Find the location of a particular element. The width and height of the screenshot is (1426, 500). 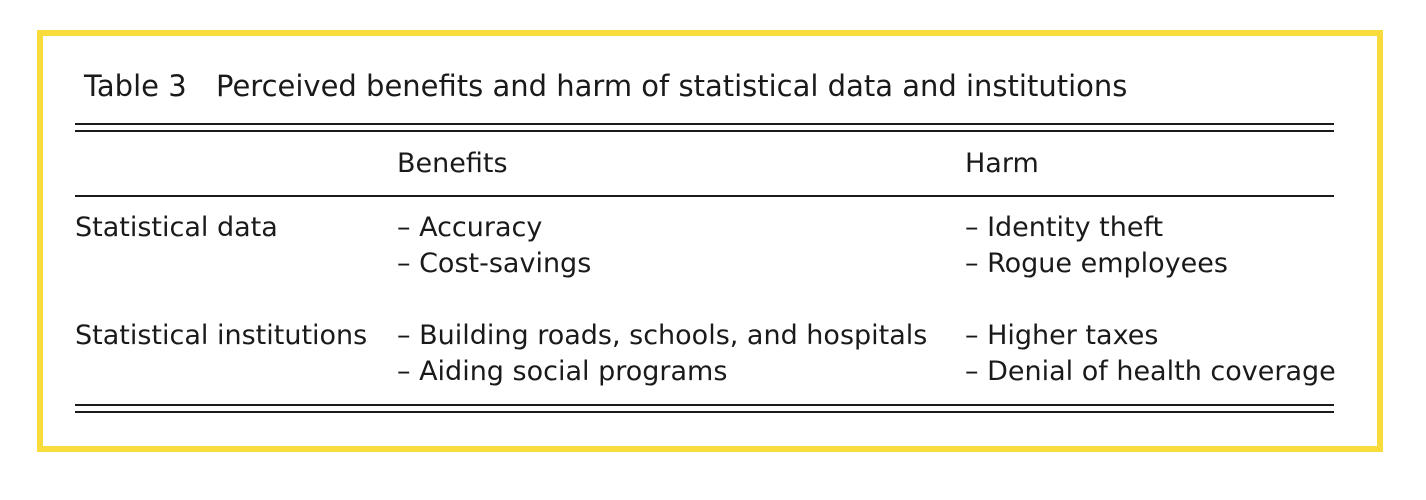

list-item: – Denial of health coverage is located at coordinates (1150, 371).